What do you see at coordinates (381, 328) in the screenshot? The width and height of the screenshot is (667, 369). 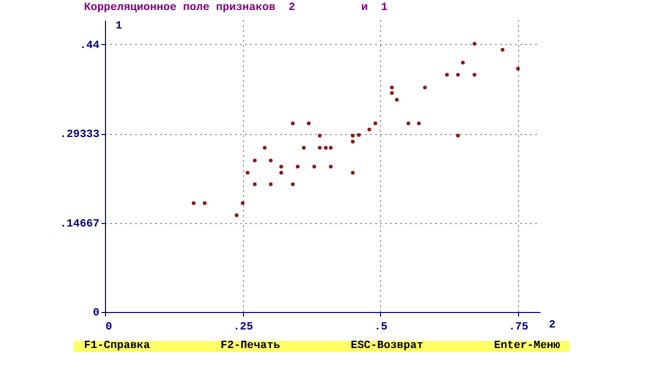 I see `x-tick-label: .5` at bounding box center [381, 328].